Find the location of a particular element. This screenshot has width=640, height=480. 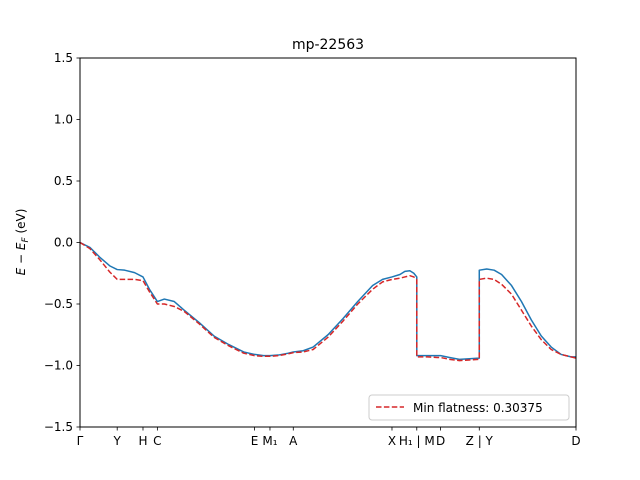

x-tick-label: X is located at coordinates (392, 441).